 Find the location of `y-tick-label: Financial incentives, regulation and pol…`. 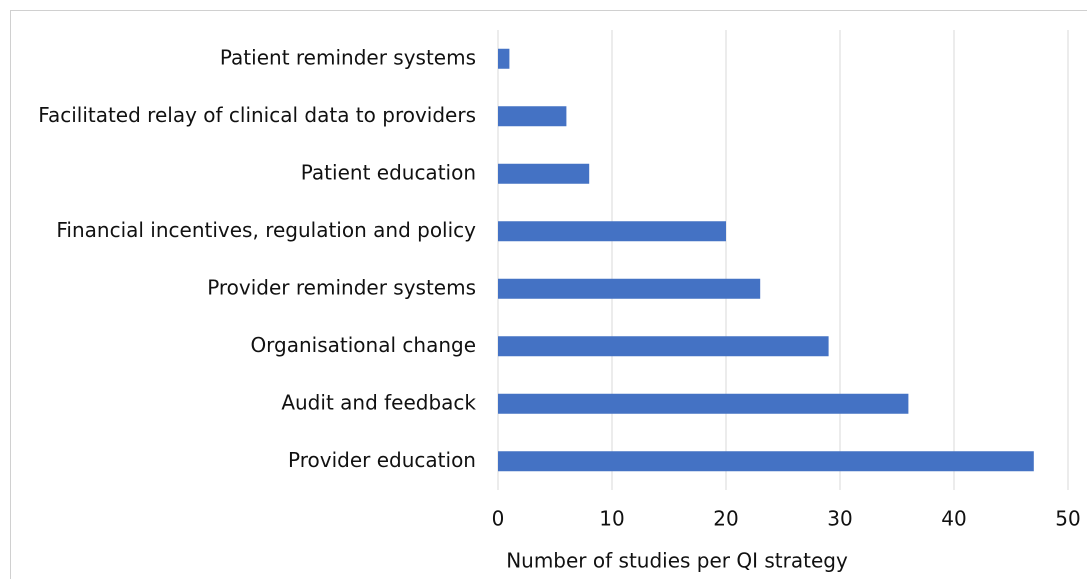

y-tick-label: Financial incentives, regulation and pol… is located at coordinates (266, 230).